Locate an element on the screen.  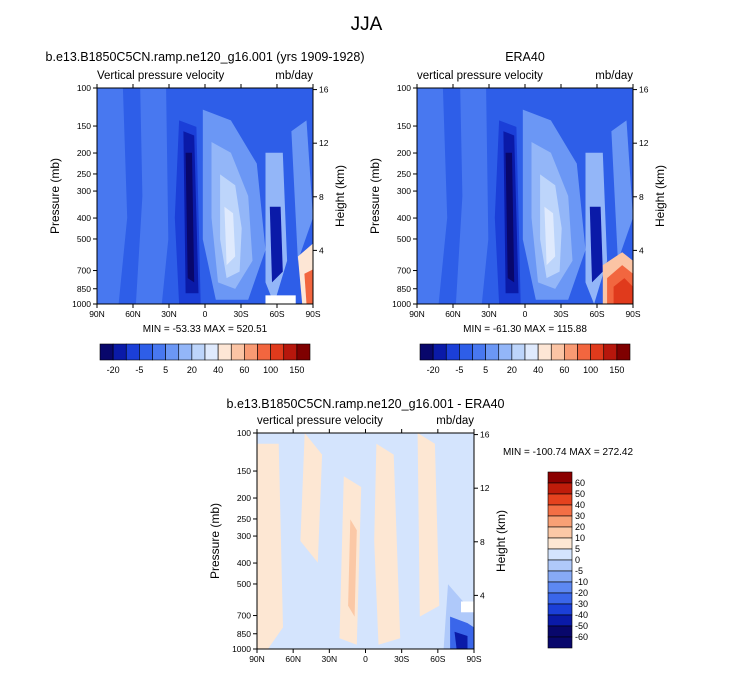
colorbar-label: -60 is located at coordinates (581, 637).